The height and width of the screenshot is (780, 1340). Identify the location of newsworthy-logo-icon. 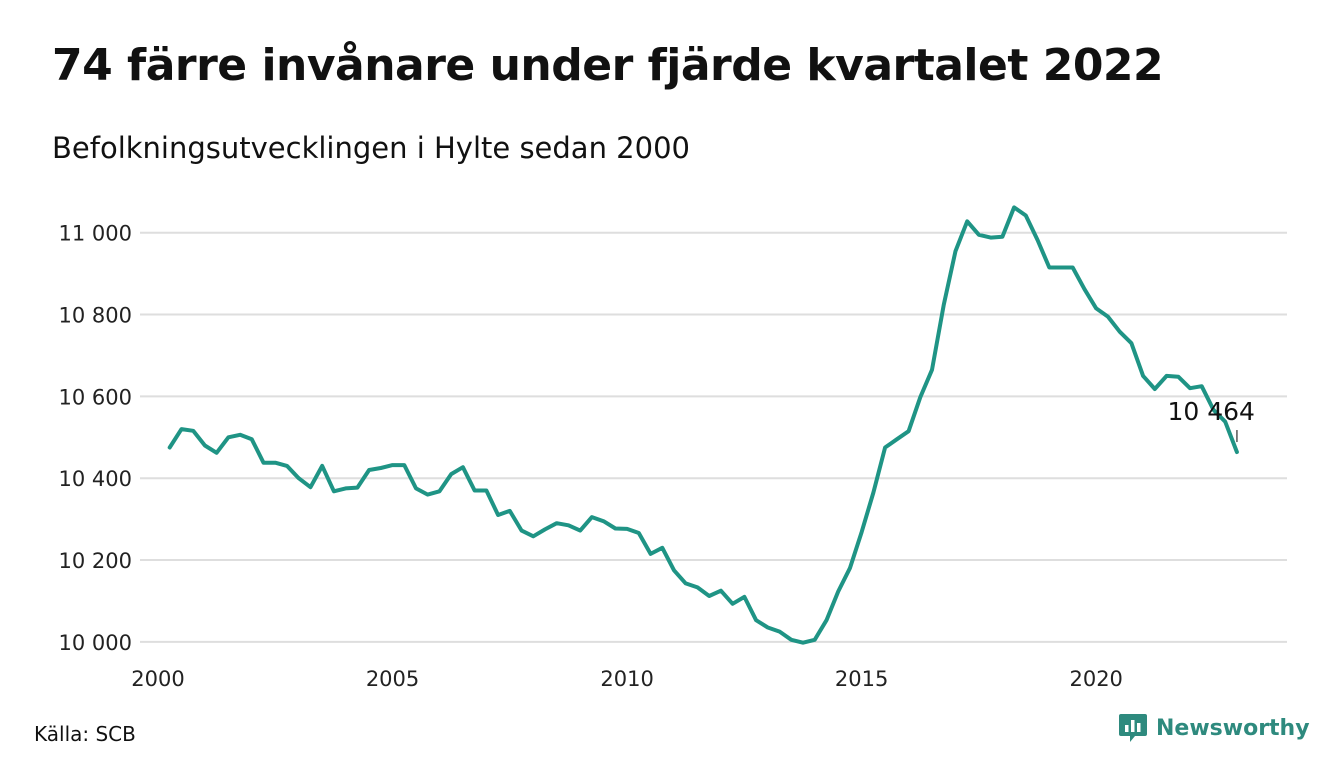
(1133, 728).